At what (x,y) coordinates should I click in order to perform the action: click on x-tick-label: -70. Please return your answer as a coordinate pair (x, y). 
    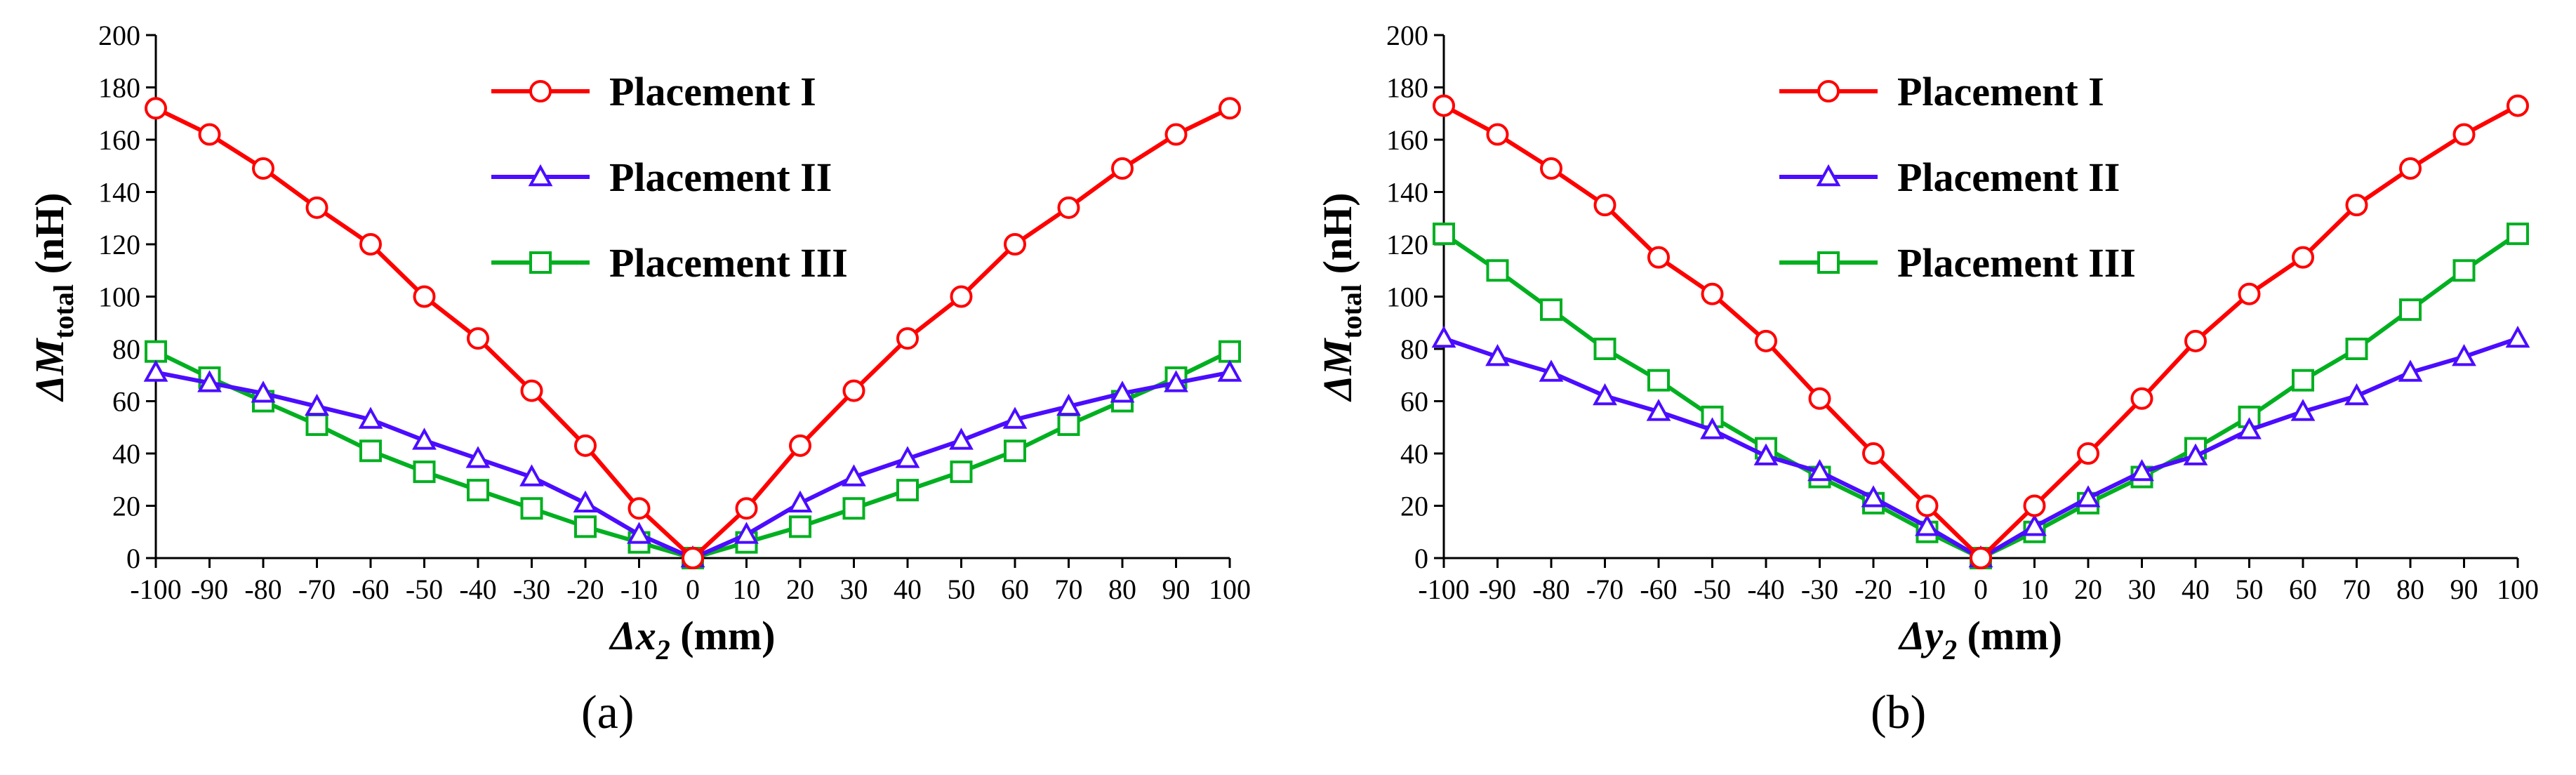
    Looking at the image, I should click on (1605, 589).